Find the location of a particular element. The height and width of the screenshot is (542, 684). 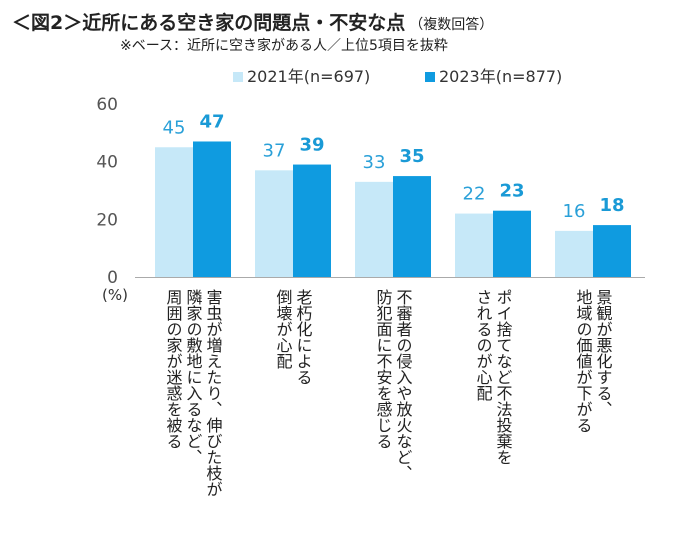

chart-title: ＜図2＞近所にある空き家の問題点・不安な点 （複数回答） is located at coordinates (252, 21).